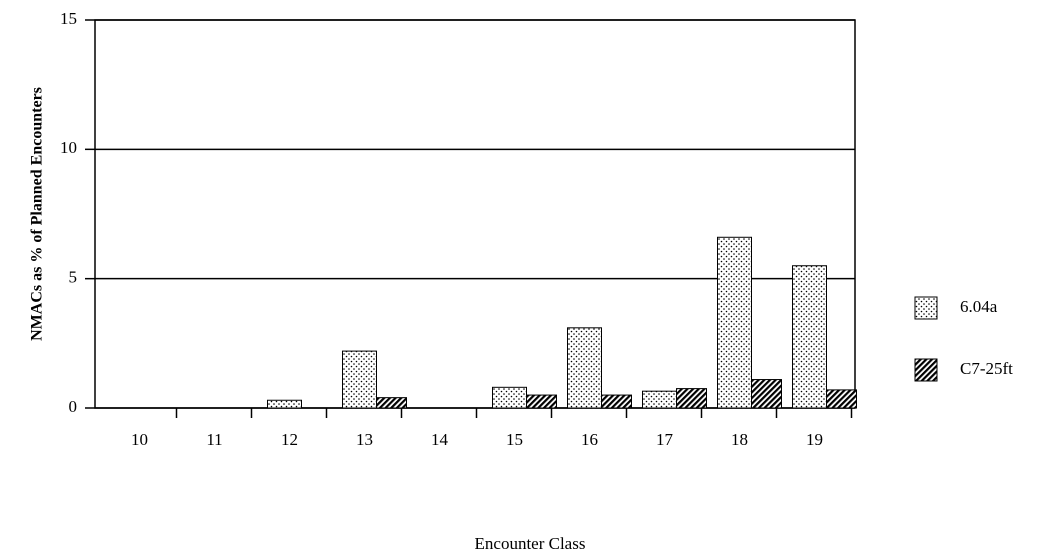 The height and width of the screenshot is (559, 1059). What do you see at coordinates (530, 543) in the screenshot?
I see `x-axis-label: Encounter Class` at bounding box center [530, 543].